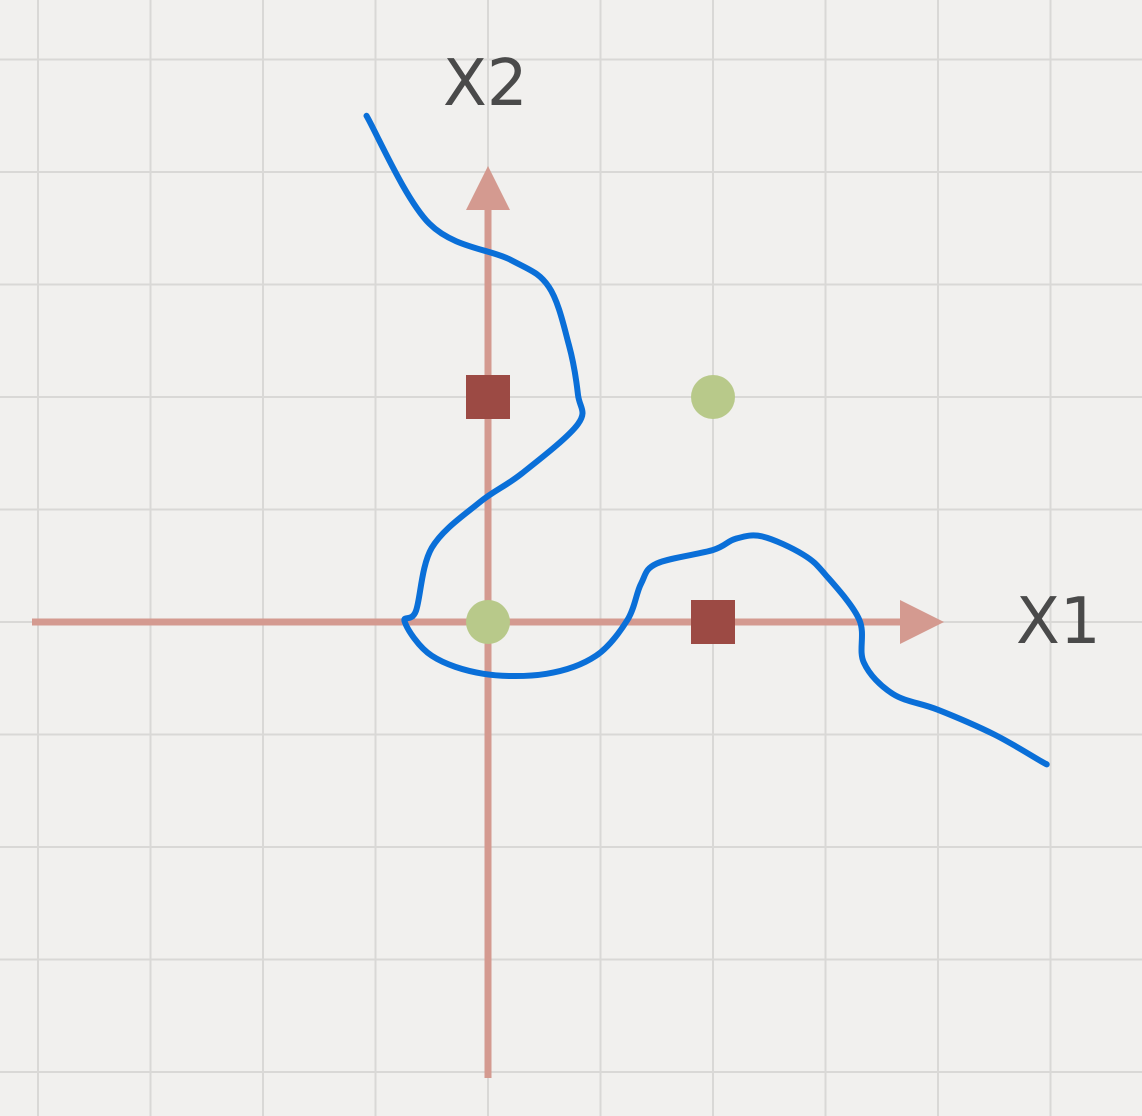 The width and height of the screenshot is (1142, 1116). What do you see at coordinates (1058, 622) in the screenshot?
I see `x-axis-label: X1` at bounding box center [1058, 622].